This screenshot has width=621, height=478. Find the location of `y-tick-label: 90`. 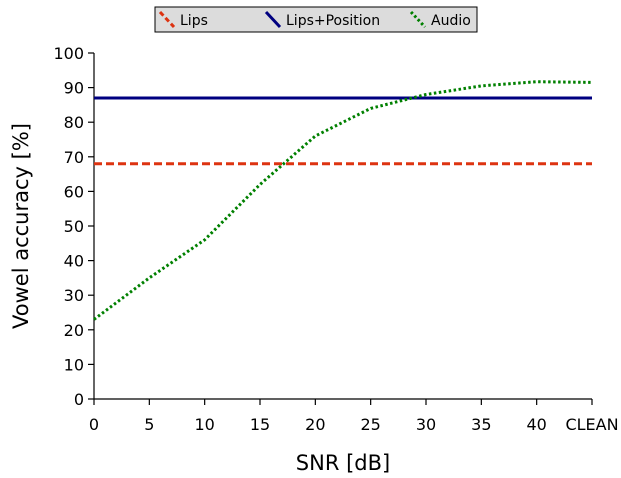

y-tick-label: 90 is located at coordinates (74, 88).